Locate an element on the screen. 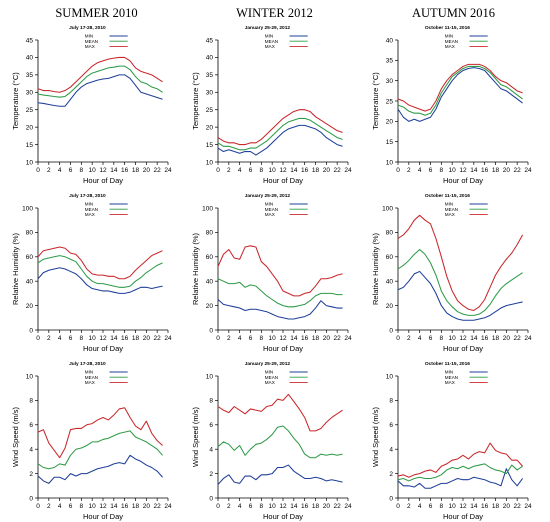 Image resolution: width=550 pixels, height=522 pixels. y-axis-label: Temperature (°C) is located at coordinates (195, 101).